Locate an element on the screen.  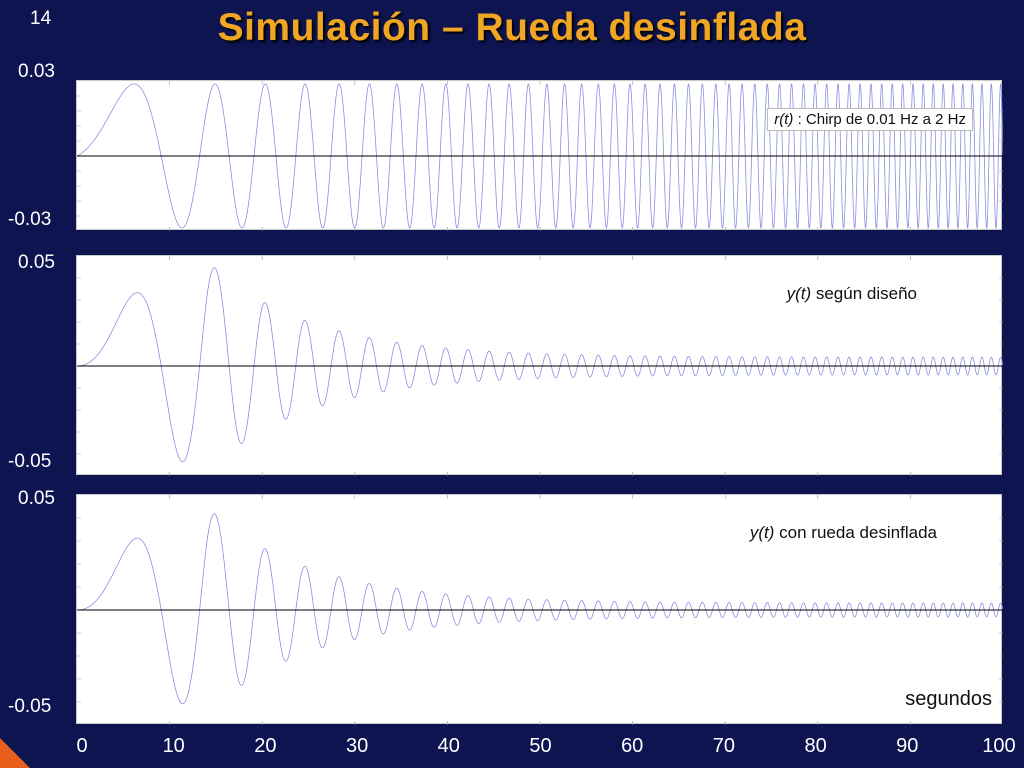
ytick-y-design-top: 0.05 is located at coordinates (36, 262).